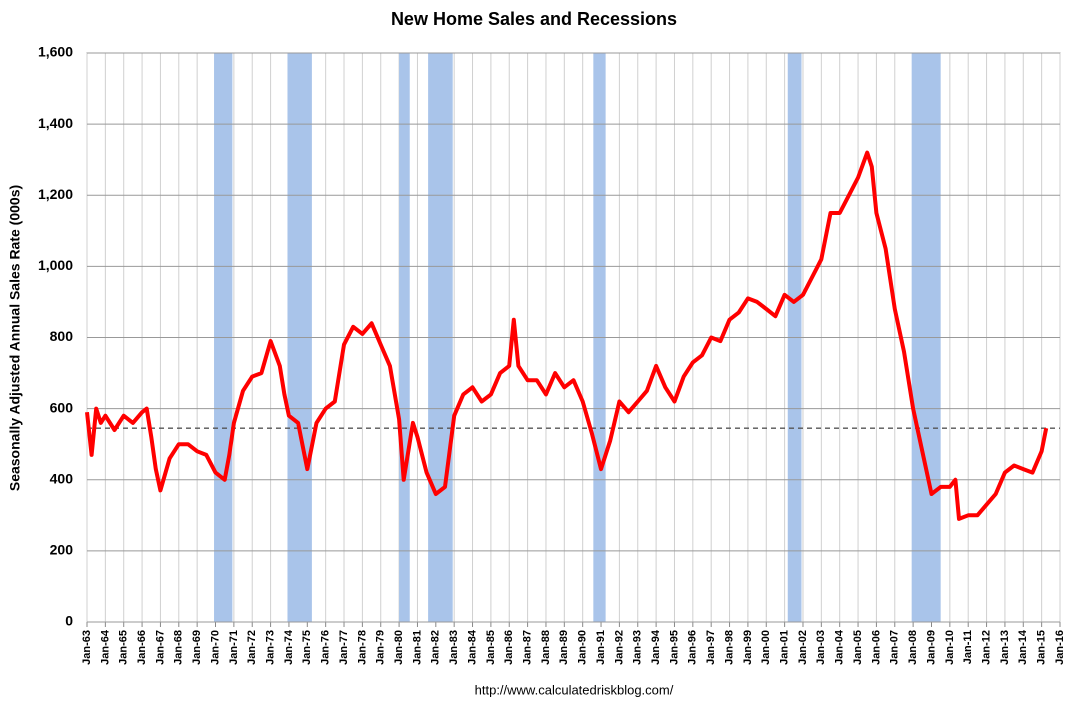  I want to click on x-tick-label: Jan-15, so click(1042, 647).